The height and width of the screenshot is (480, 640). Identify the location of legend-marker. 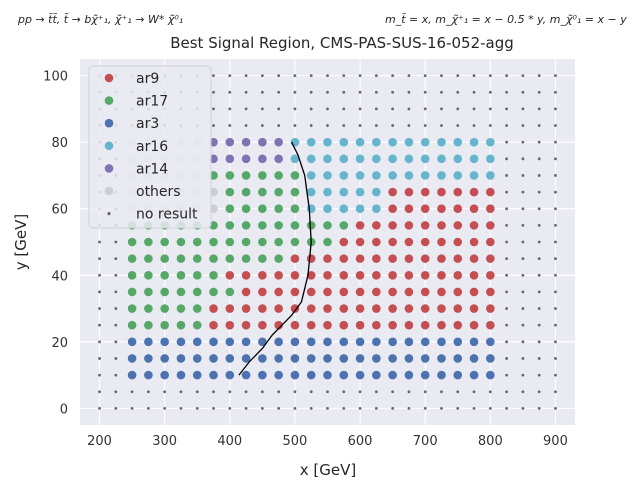
(109, 168).